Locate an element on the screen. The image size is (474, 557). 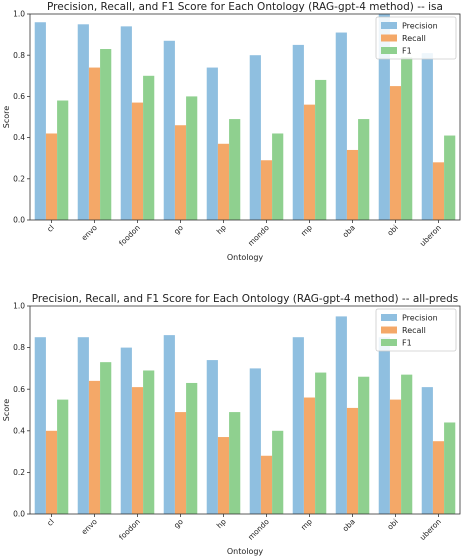
bar-recall-cl is located at coordinates (51, 176).